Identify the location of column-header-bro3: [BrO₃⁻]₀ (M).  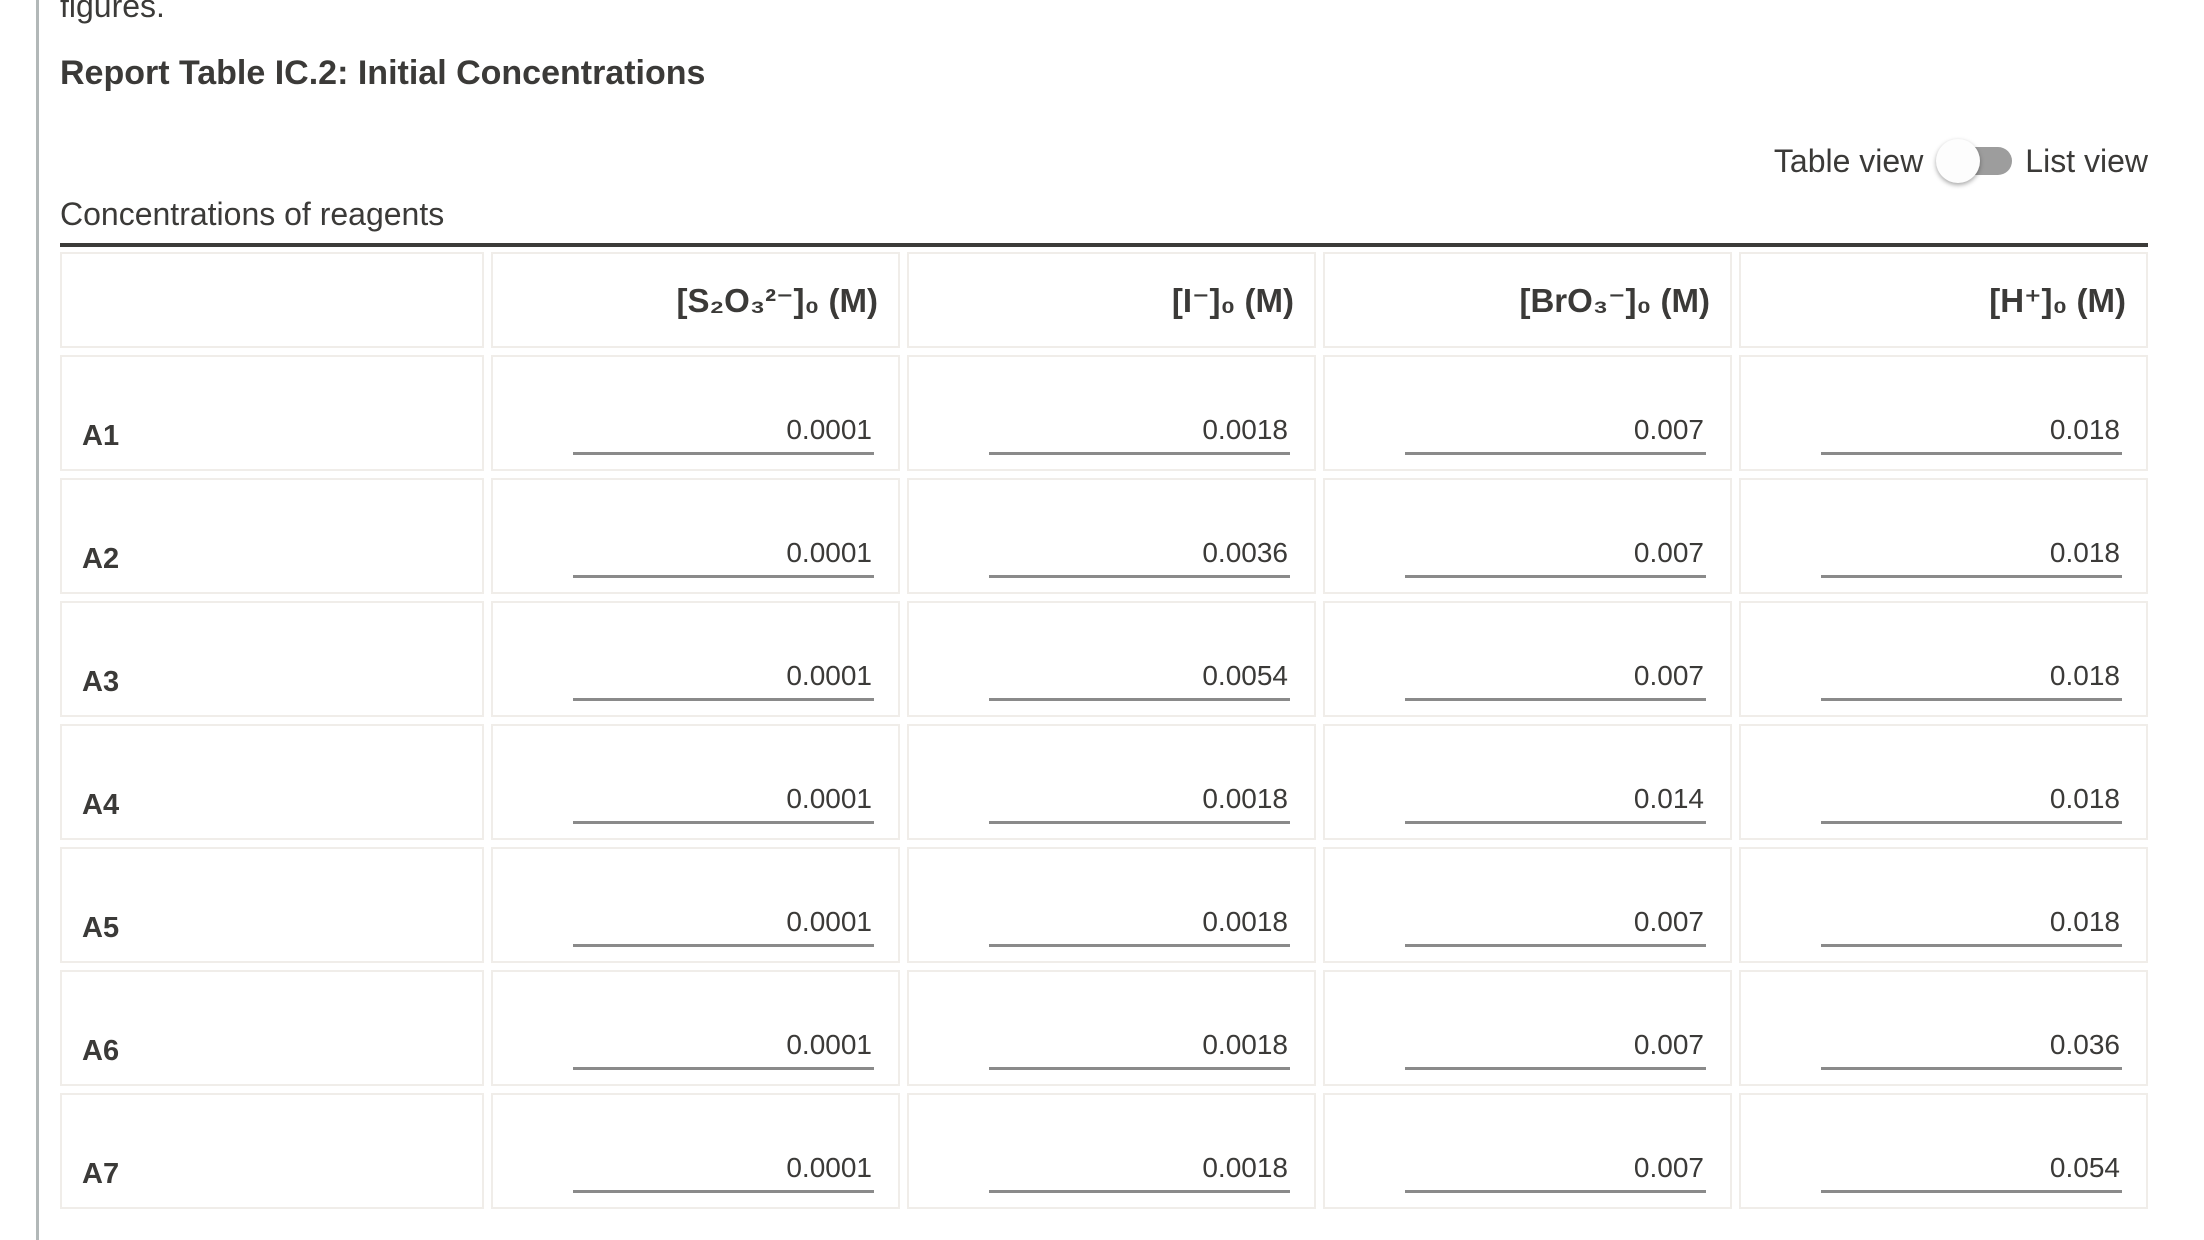
(1527, 300).